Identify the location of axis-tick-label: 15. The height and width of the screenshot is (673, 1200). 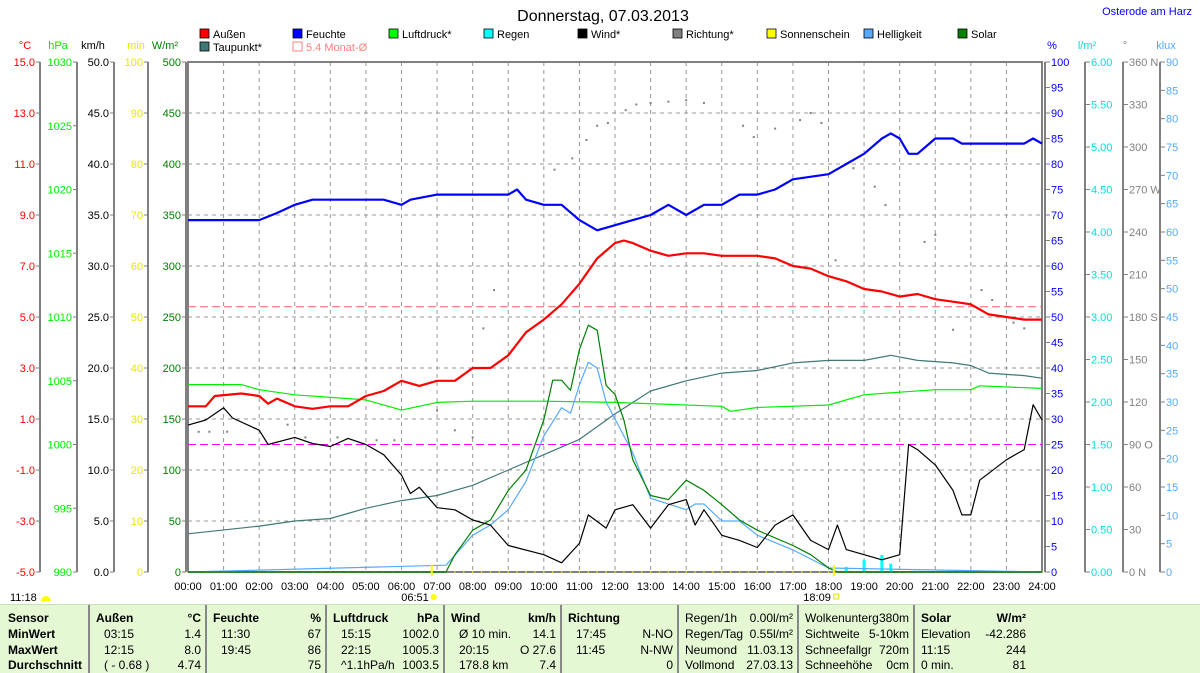
(1057, 497).